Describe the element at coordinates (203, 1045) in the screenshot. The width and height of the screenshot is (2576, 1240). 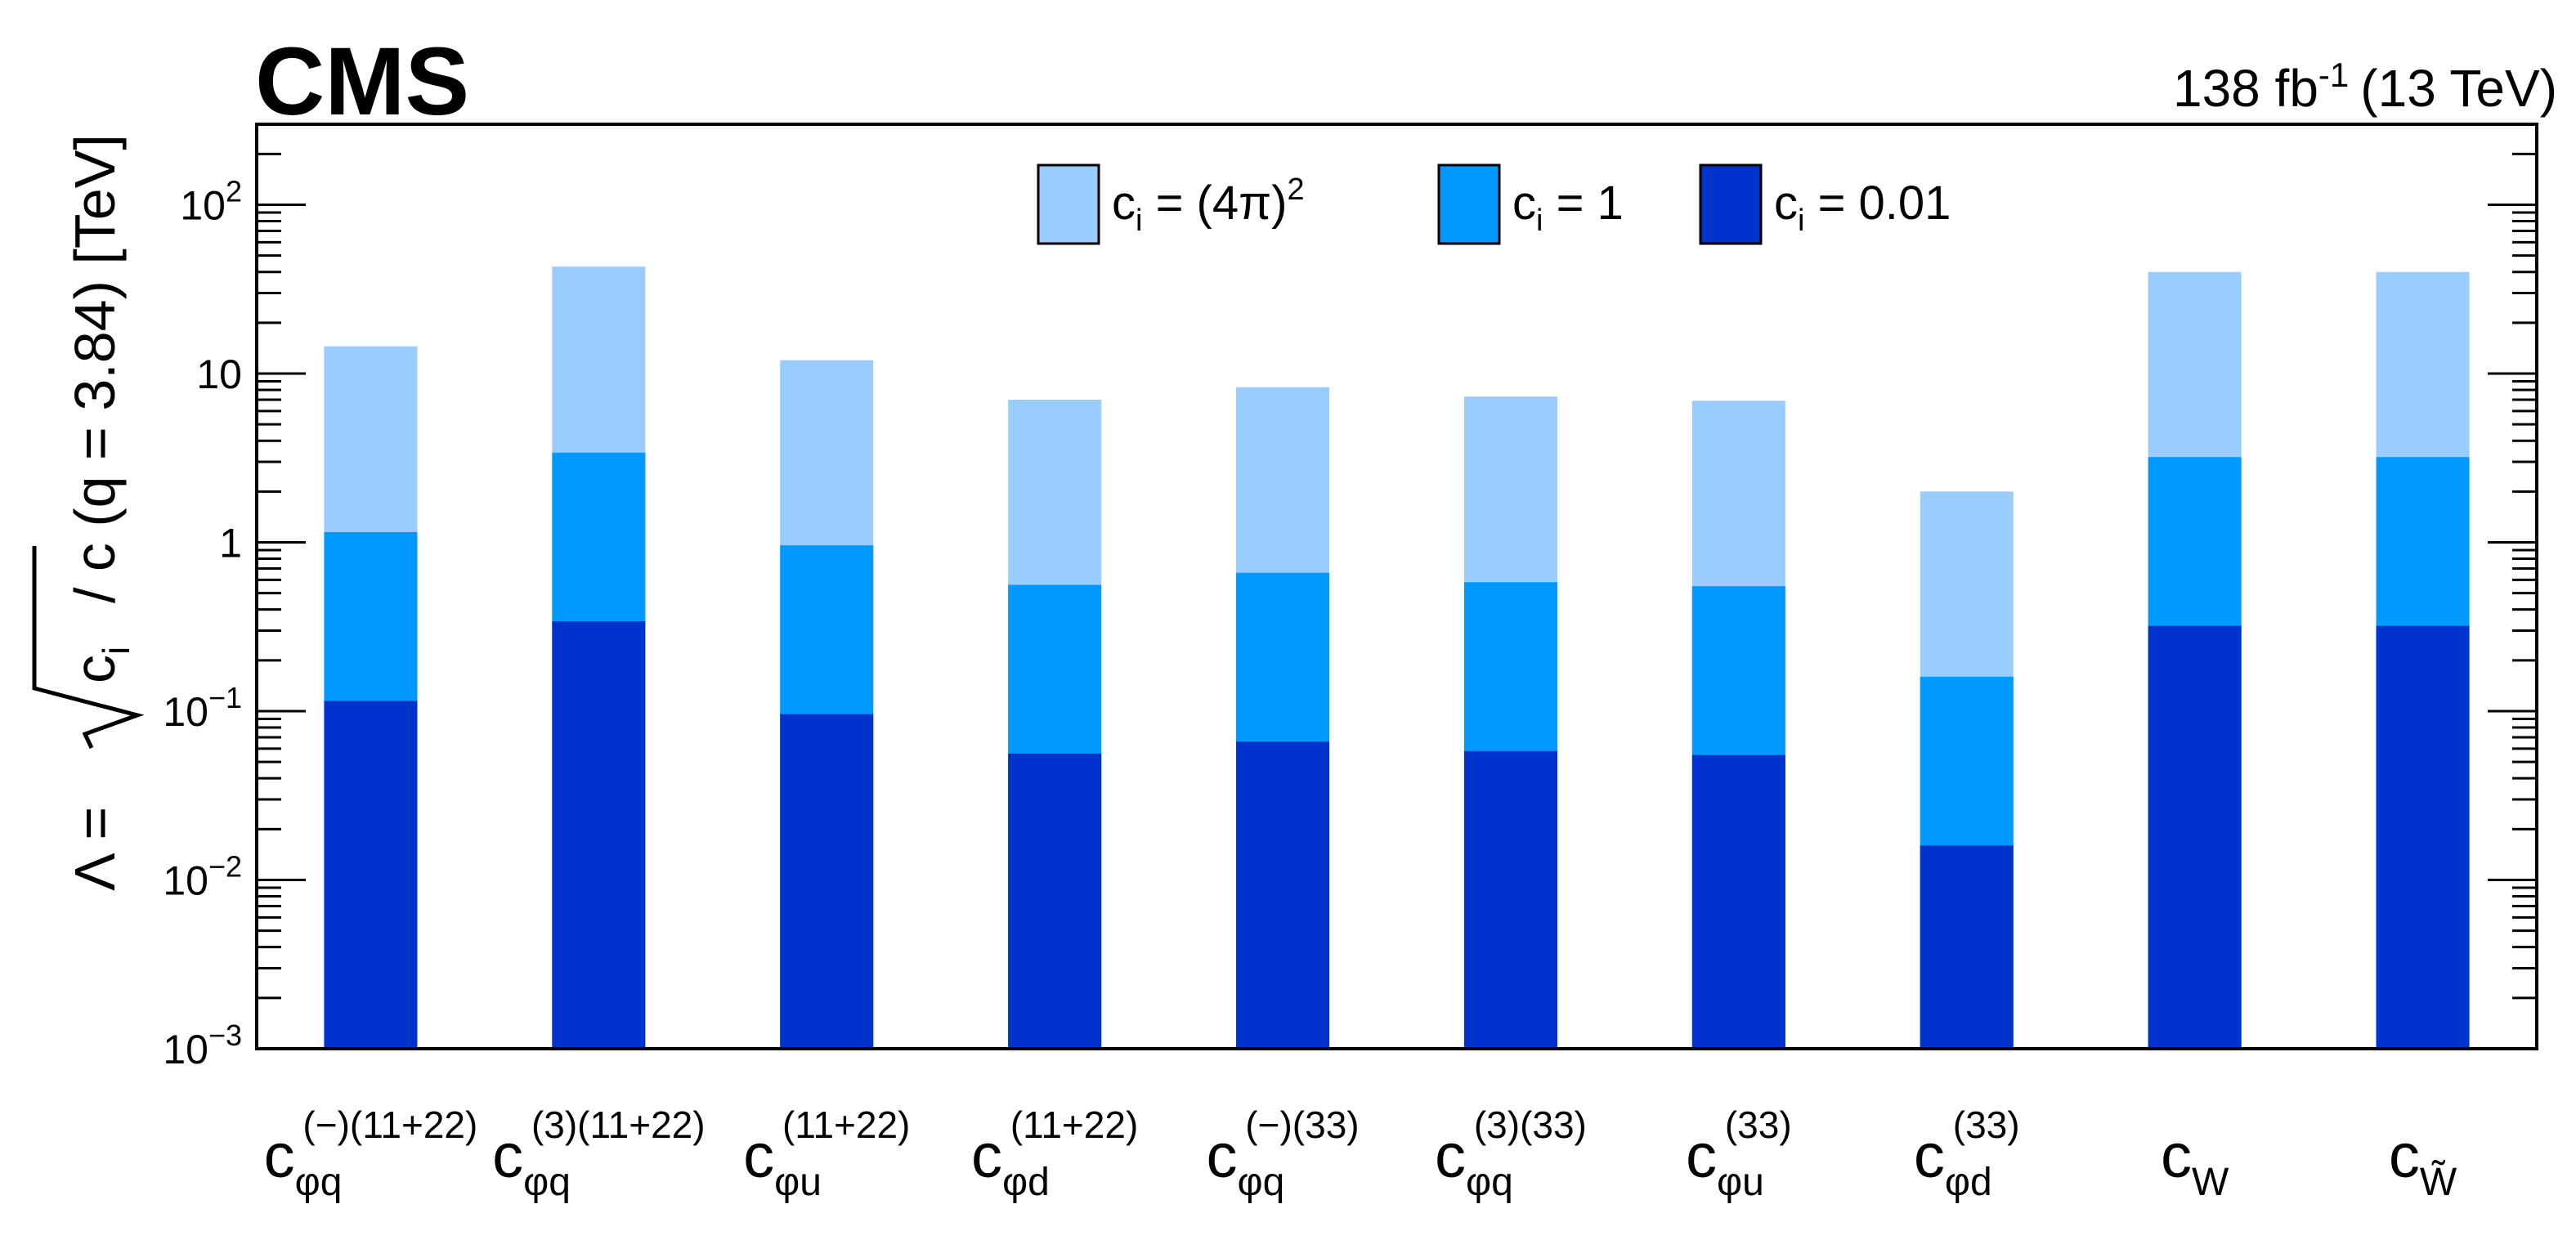
I see `y-tick-label-1: 10⁻³` at that location.